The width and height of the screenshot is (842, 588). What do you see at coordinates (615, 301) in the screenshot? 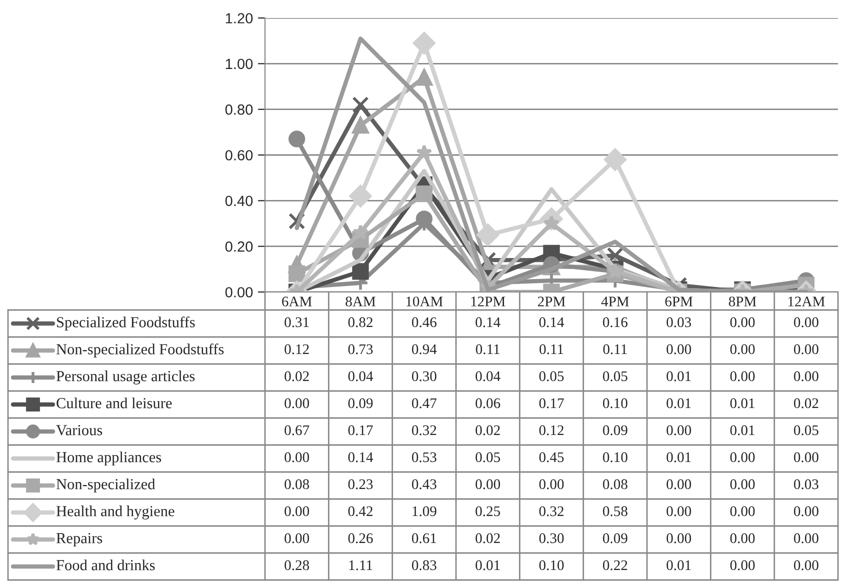
I see `x-tick-label: 4PM` at bounding box center [615, 301].